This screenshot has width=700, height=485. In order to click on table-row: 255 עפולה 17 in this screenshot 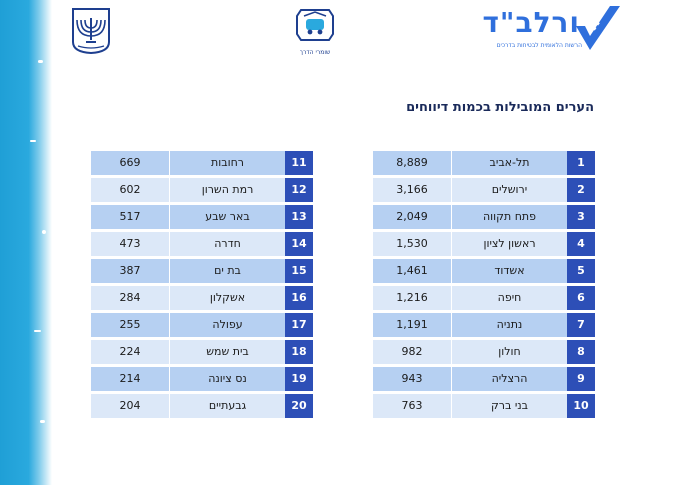, I will do `click(202, 325)`.